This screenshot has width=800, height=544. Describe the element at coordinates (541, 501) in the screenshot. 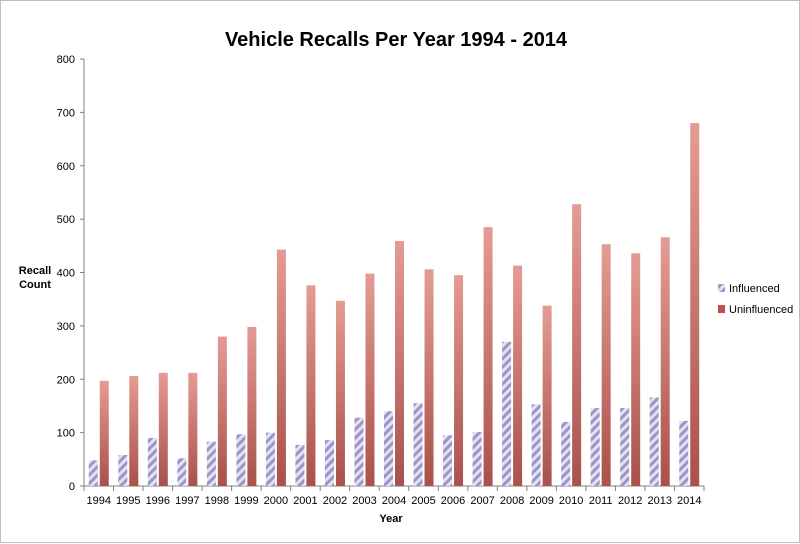

I see `x-tick-label: 2009` at that location.